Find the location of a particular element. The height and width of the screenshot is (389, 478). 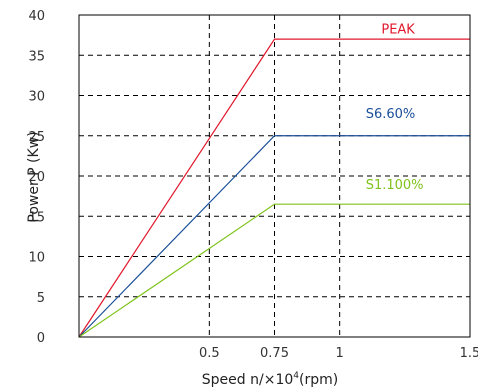

x-axis-title: Speed n/×104(rpm) is located at coordinates (270, 379).